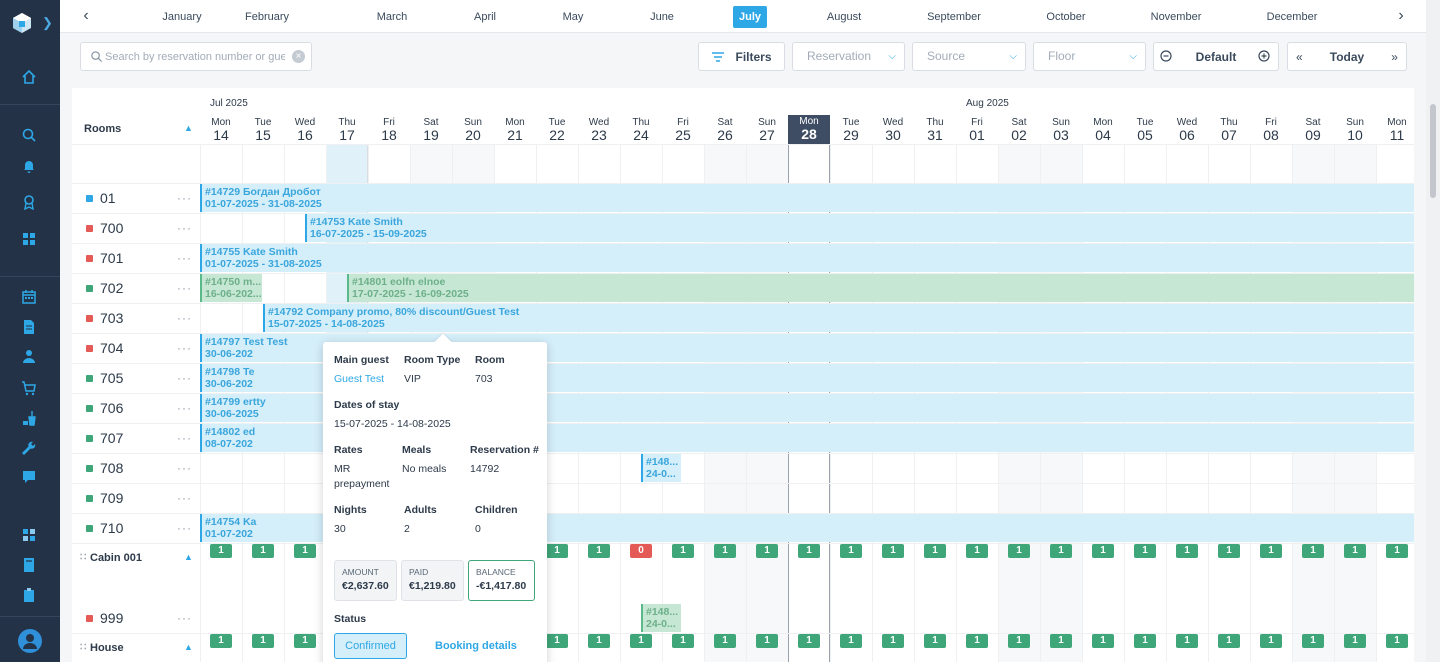  Describe the element at coordinates (476, 646) in the screenshot. I see `booking-details-link: Booking details` at that location.